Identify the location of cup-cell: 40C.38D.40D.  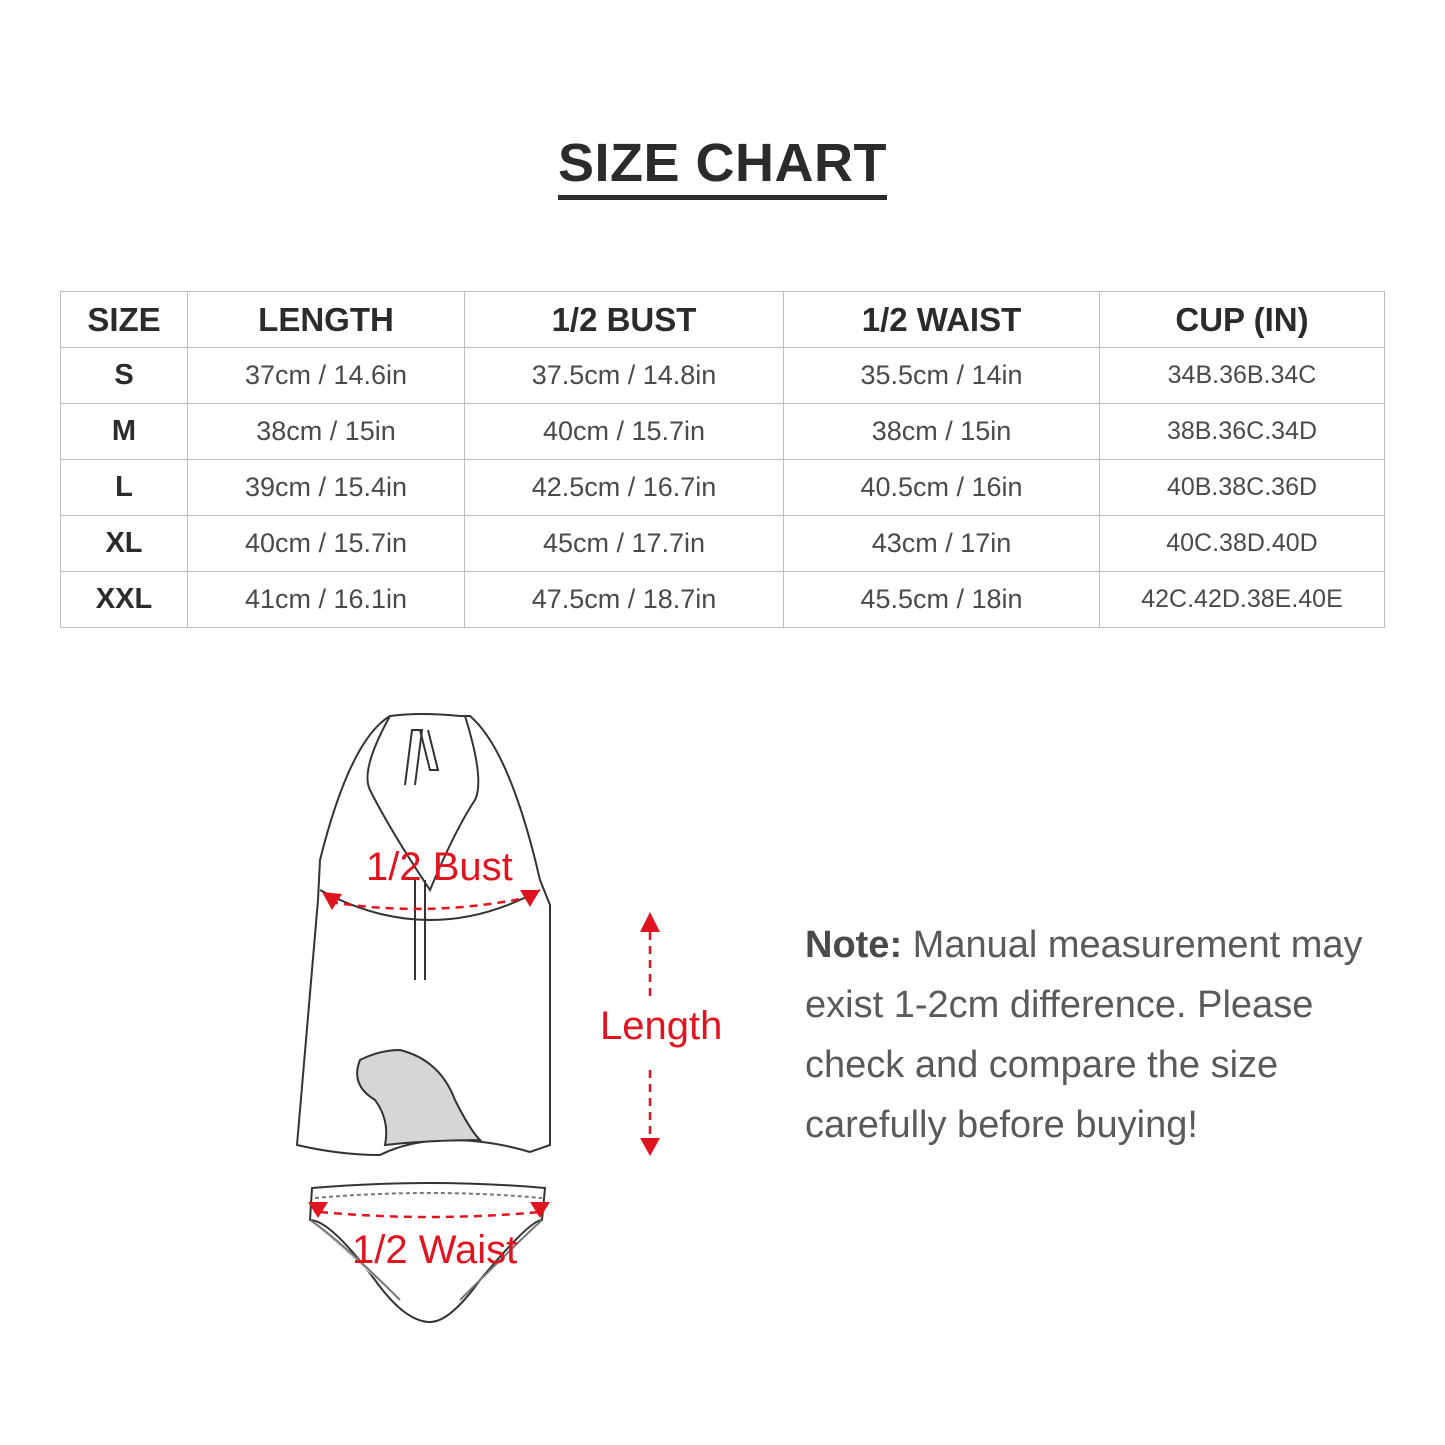
(1242, 543).